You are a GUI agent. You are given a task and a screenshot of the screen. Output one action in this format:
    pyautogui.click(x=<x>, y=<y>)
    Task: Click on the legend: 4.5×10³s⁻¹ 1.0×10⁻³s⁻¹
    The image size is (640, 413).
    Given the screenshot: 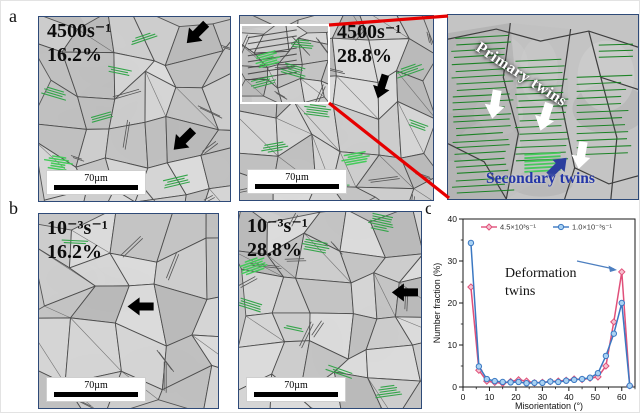 What is the action you would take?
    pyautogui.click(x=546, y=227)
    